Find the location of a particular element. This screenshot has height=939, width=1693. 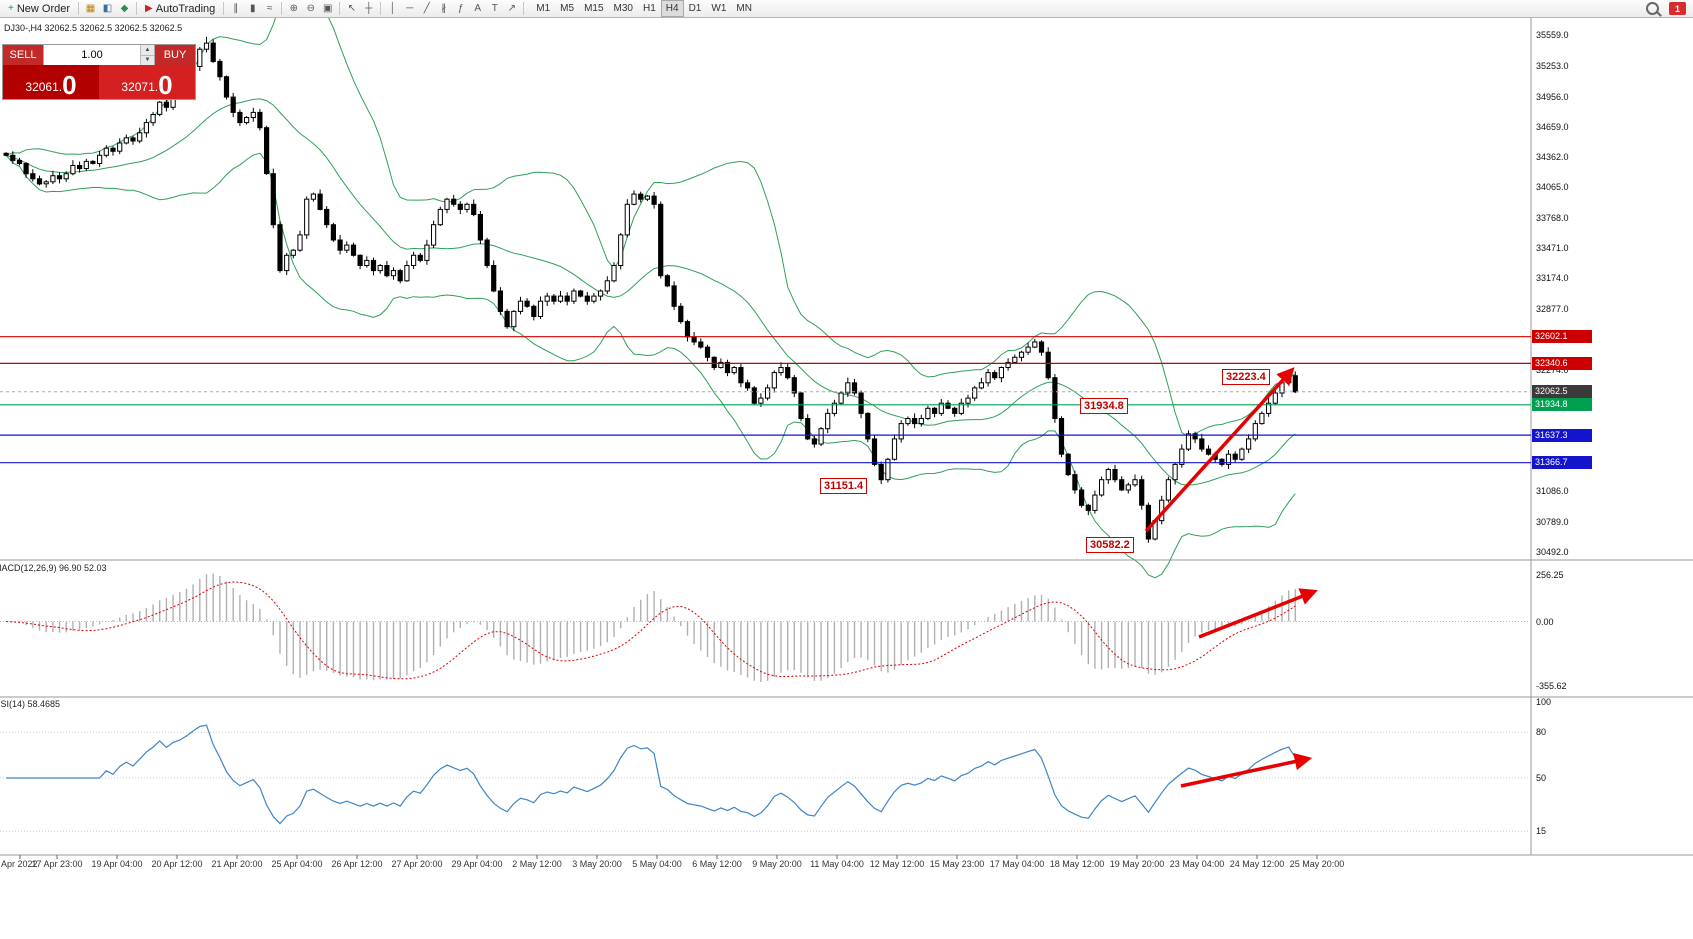

charts-grid-icon-glyph: ▦ is located at coordinates (90, 8).